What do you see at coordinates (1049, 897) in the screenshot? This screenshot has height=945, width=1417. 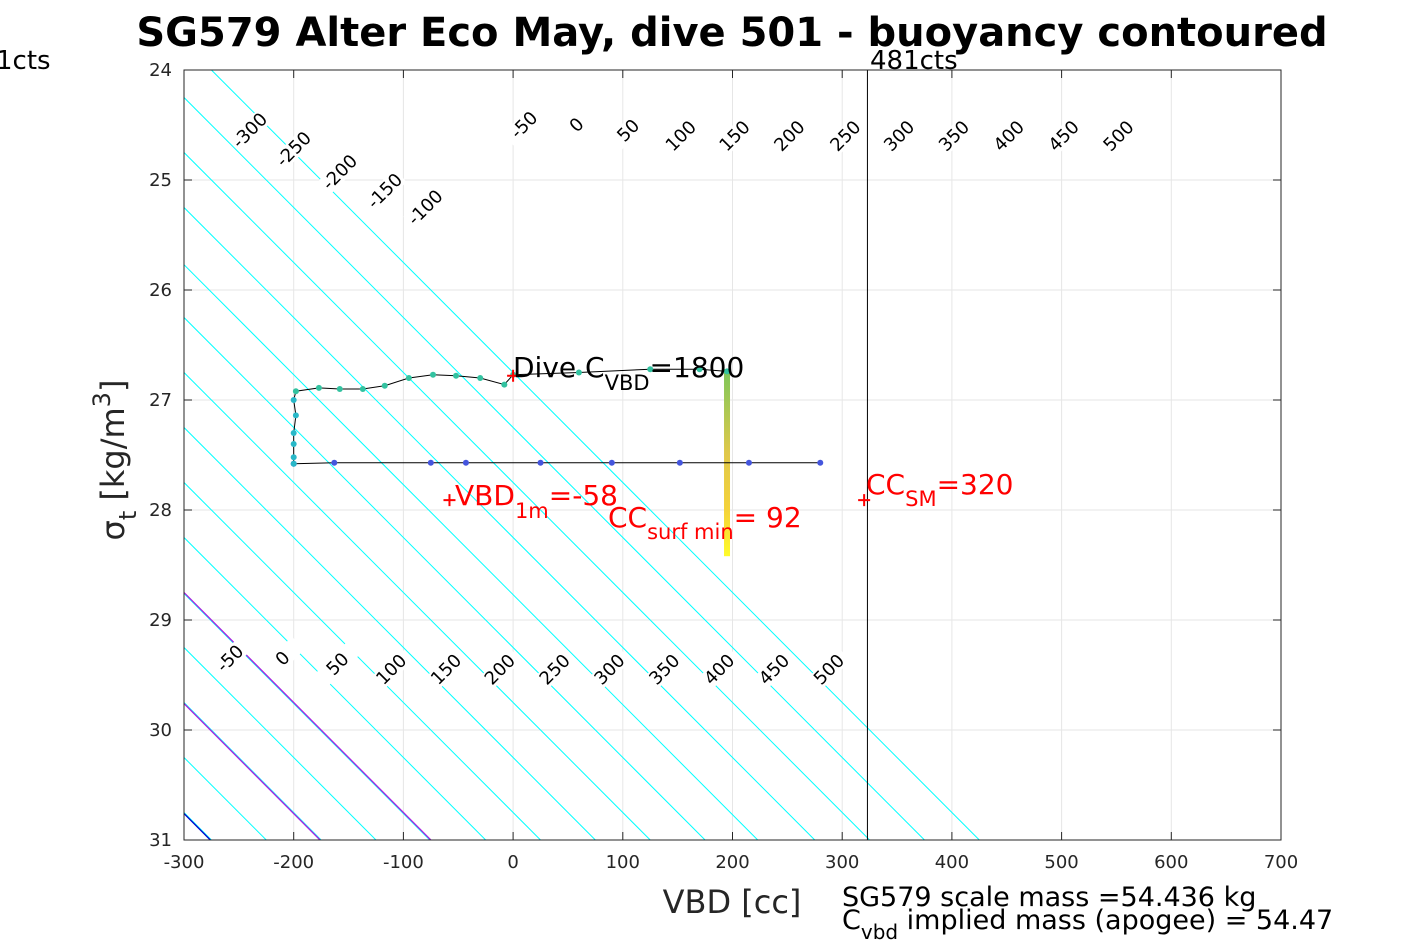 I see `scale-mass-text: SG579 scale mass =54.436 kg` at bounding box center [1049, 897].